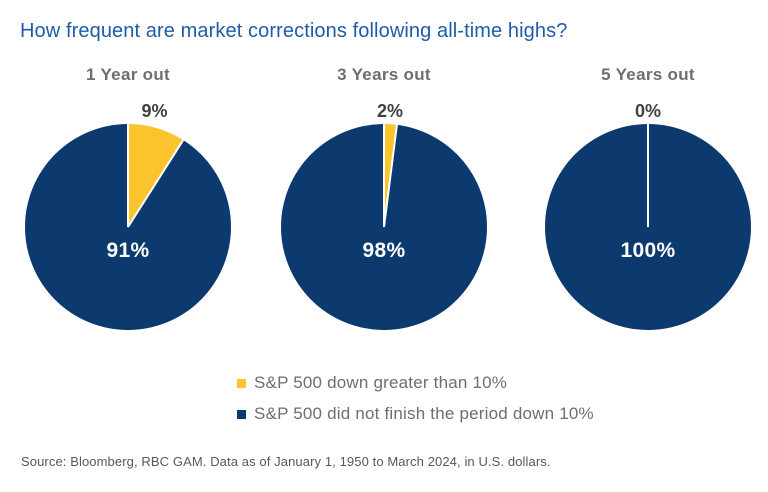 The image size is (768, 492). I want to click on pie-subtitle: 1 Year out, so click(128, 74).